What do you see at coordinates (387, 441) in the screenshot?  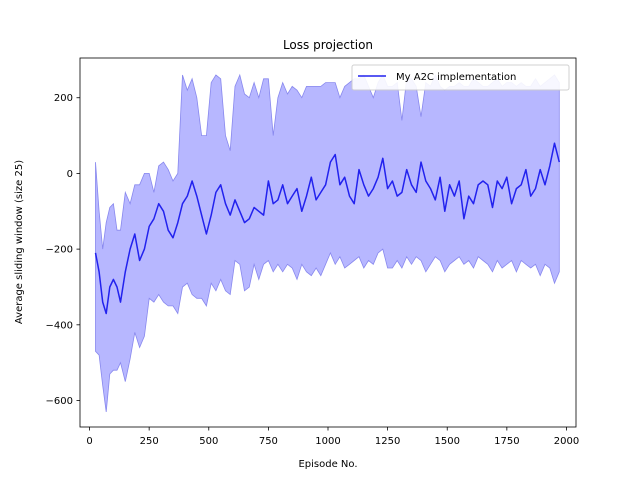 I see `x-tick-label: 1250` at bounding box center [387, 441].